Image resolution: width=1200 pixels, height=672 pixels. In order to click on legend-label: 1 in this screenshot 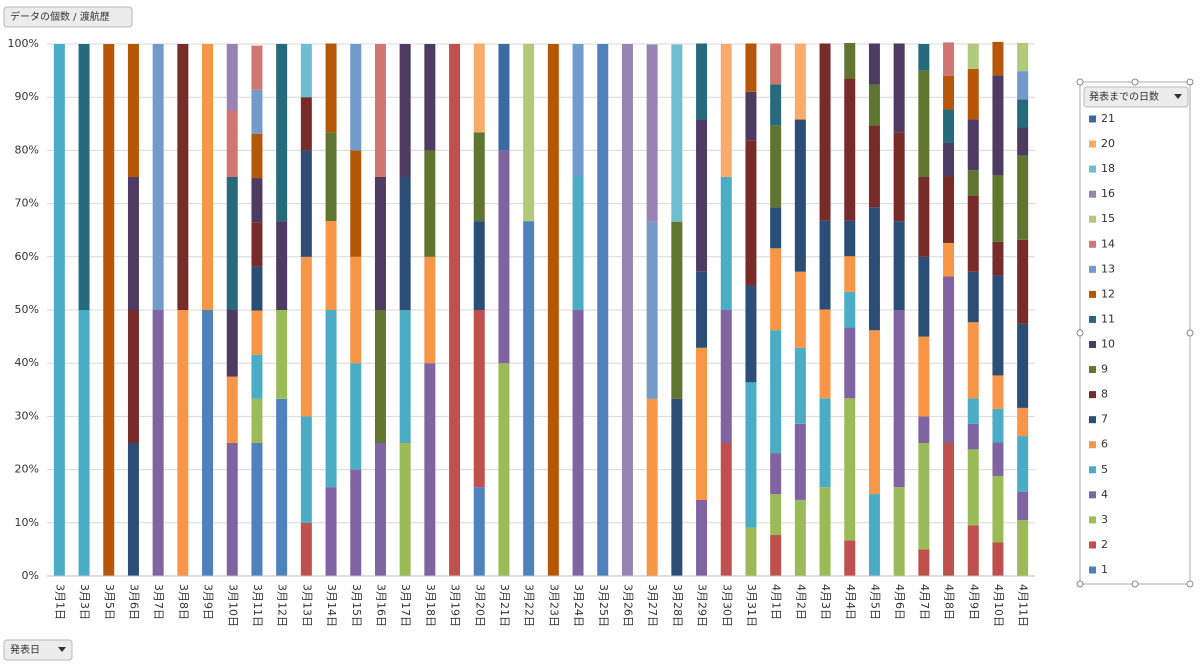, I will do `click(1104, 569)`.